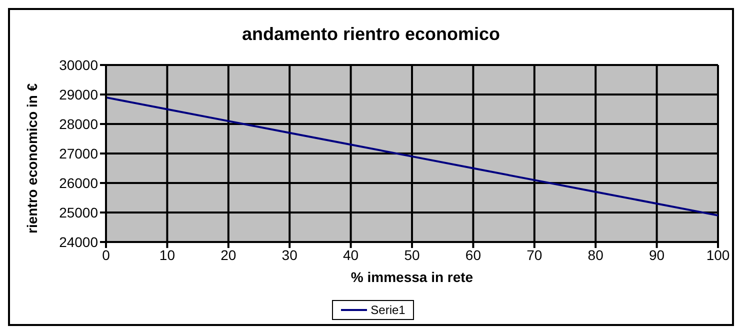  Describe the element at coordinates (596, 254) in the screenshot. I see `x-tick-label: 80` at that location.